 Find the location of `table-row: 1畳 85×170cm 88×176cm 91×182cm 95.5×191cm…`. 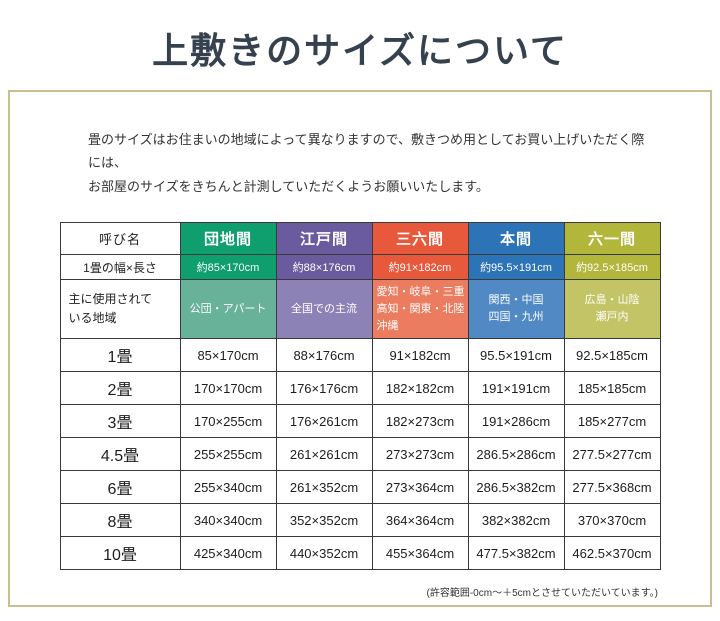

table-row: 1畳 85×170cm 88×176cm 91×182cm 95.5×191cm… is located at coordinates (360, 355).